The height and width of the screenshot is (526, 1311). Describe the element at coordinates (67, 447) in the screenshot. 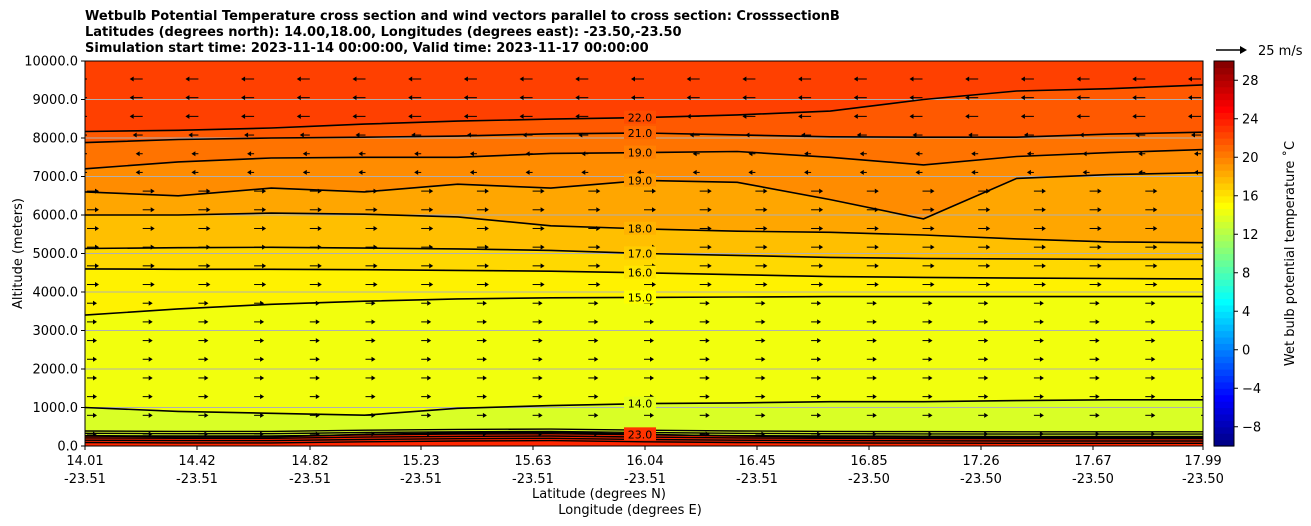

I see `y-tick-label: 0.0` at that location.